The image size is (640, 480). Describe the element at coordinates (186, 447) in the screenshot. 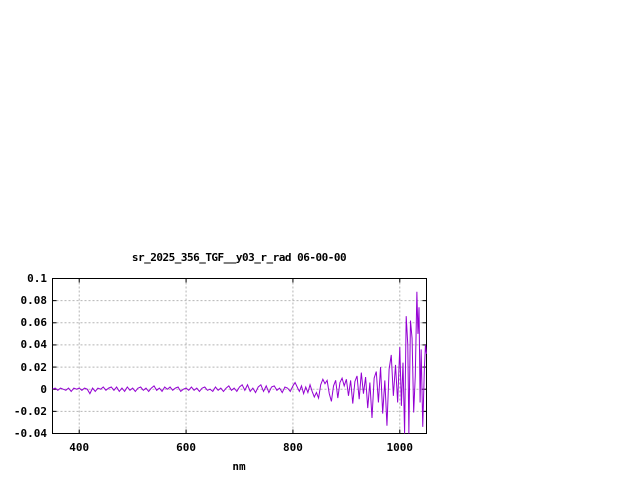

I see `x-tick-label: 600` at that location.